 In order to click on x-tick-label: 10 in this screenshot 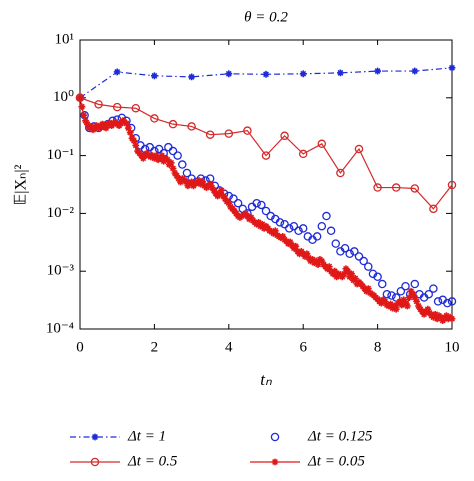, I will do `click(452, 347)`.